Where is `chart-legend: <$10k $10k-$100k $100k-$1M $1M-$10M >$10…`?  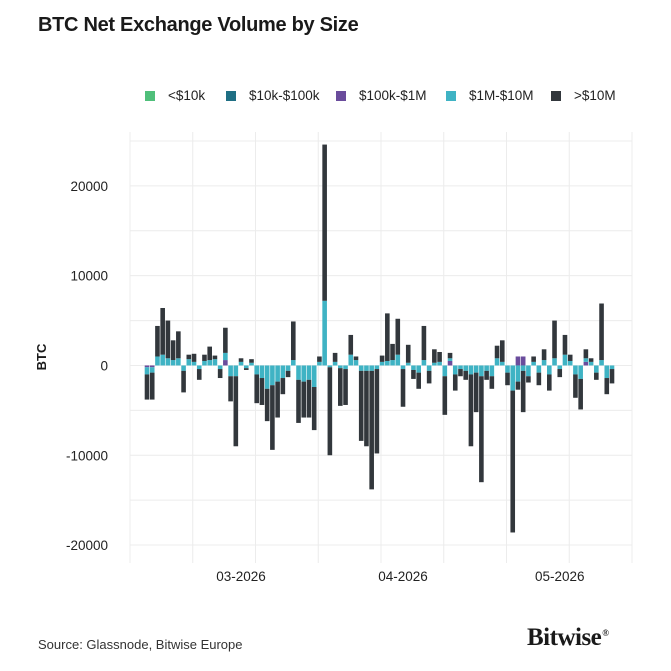
chart-legend: <$10k $10k-$100k $100k-$1M $1M-$10M >$10… is located at coordinates (335, 98).